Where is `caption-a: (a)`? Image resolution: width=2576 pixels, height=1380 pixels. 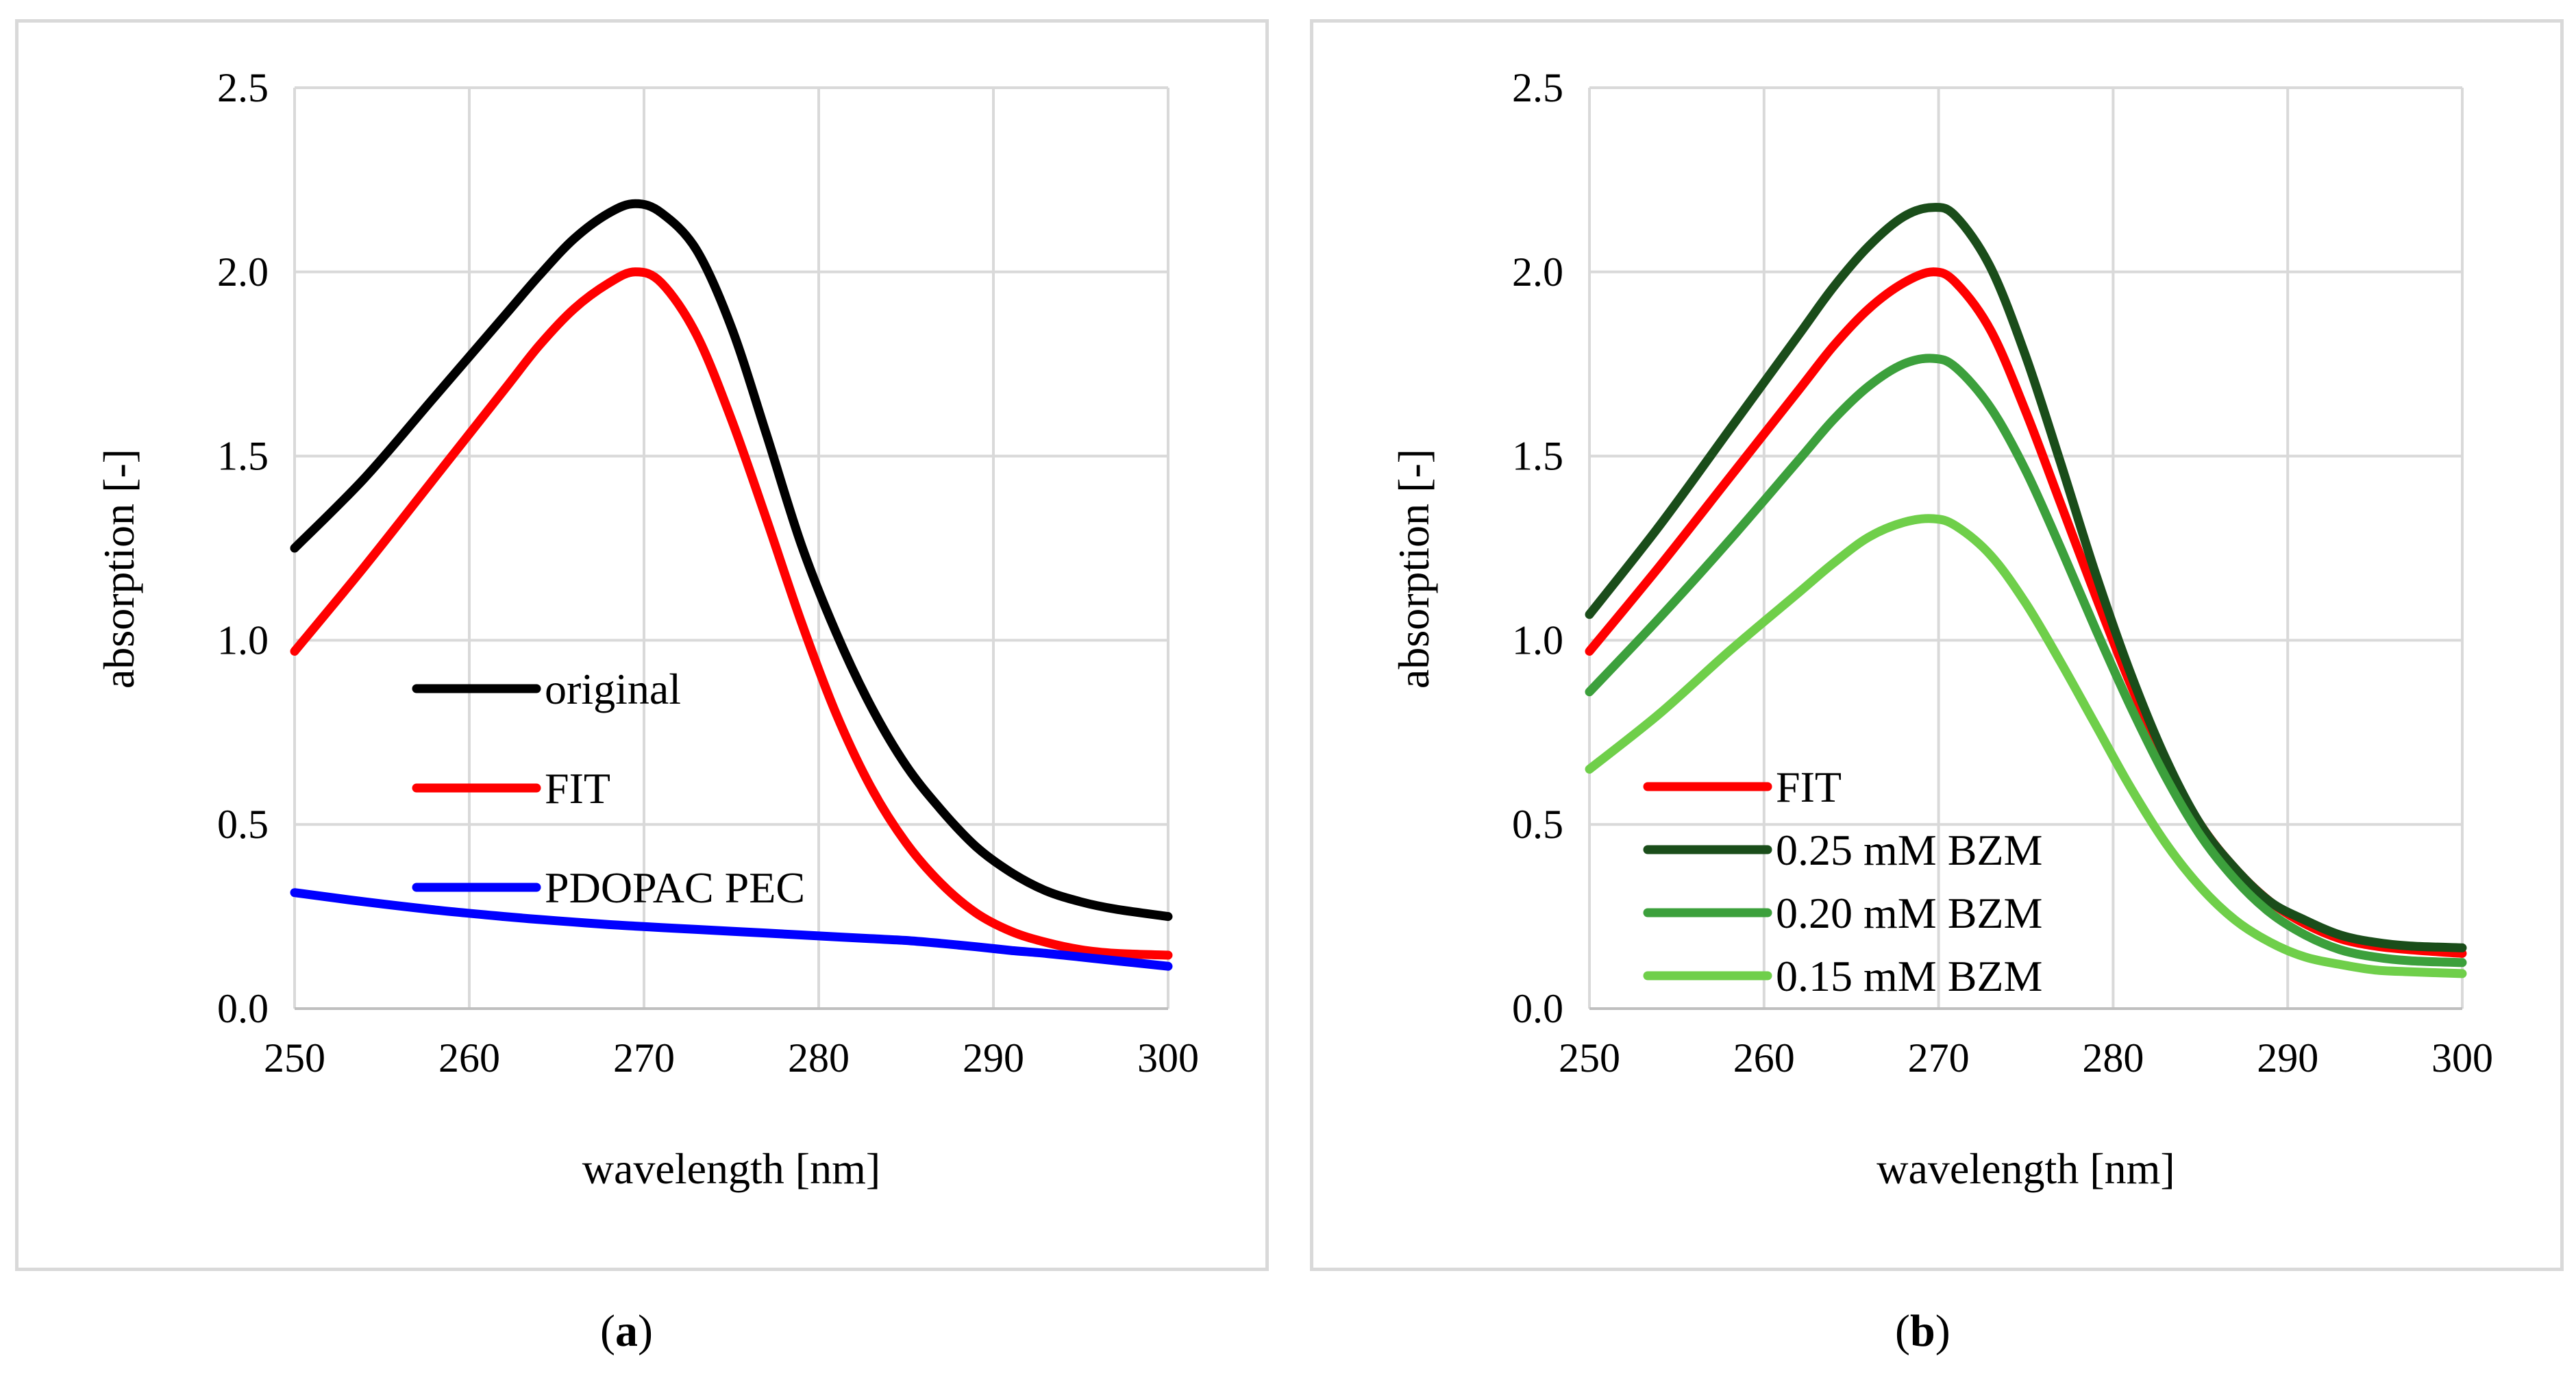
caption-a: (a) is located at coordinates (626, 1331).